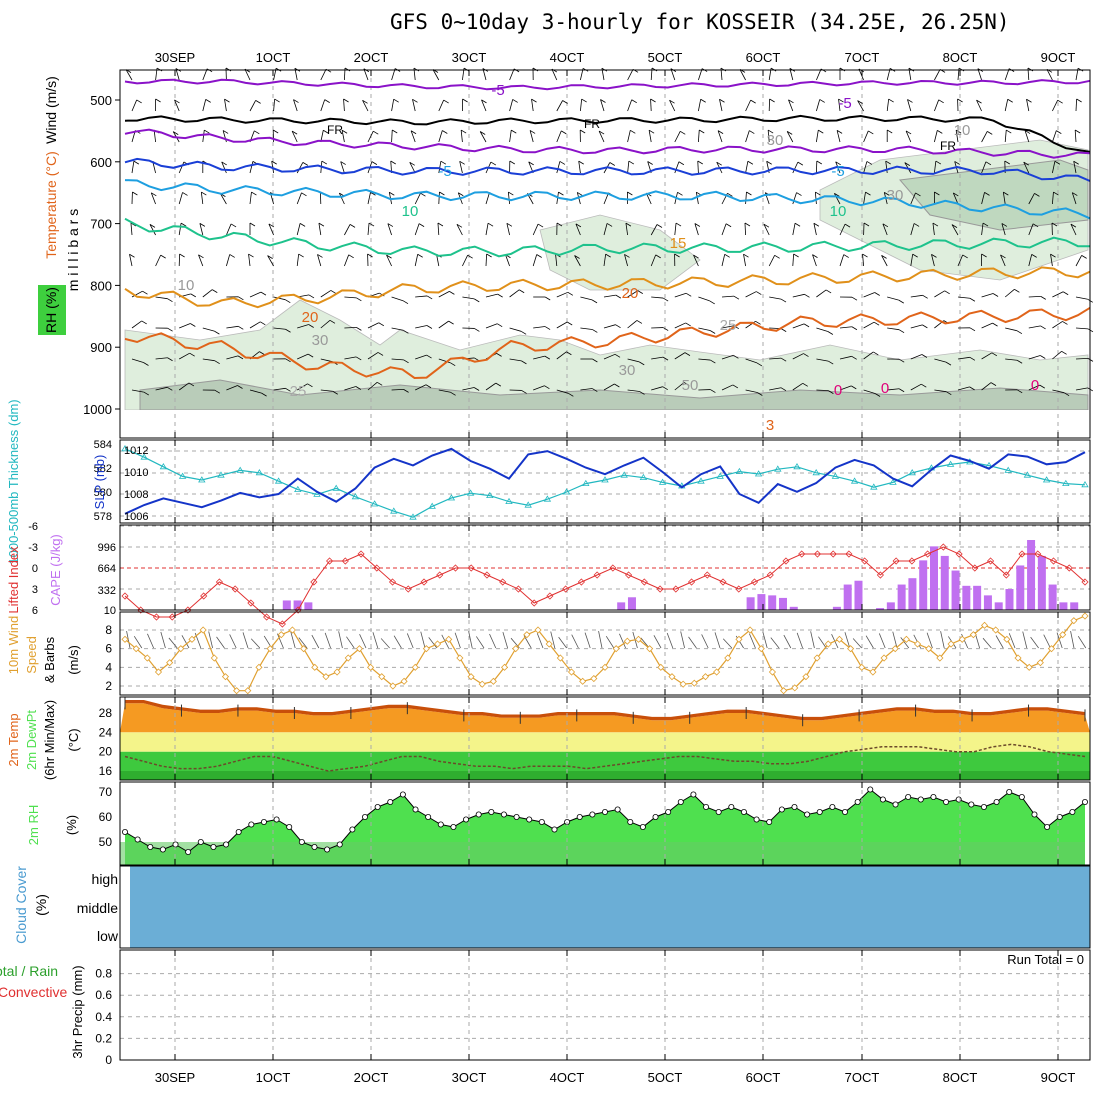  What do you see at coordinates (35, 590) in the screenshot?
I see `y-tick-label: 3` at bounding box center [35, 590].